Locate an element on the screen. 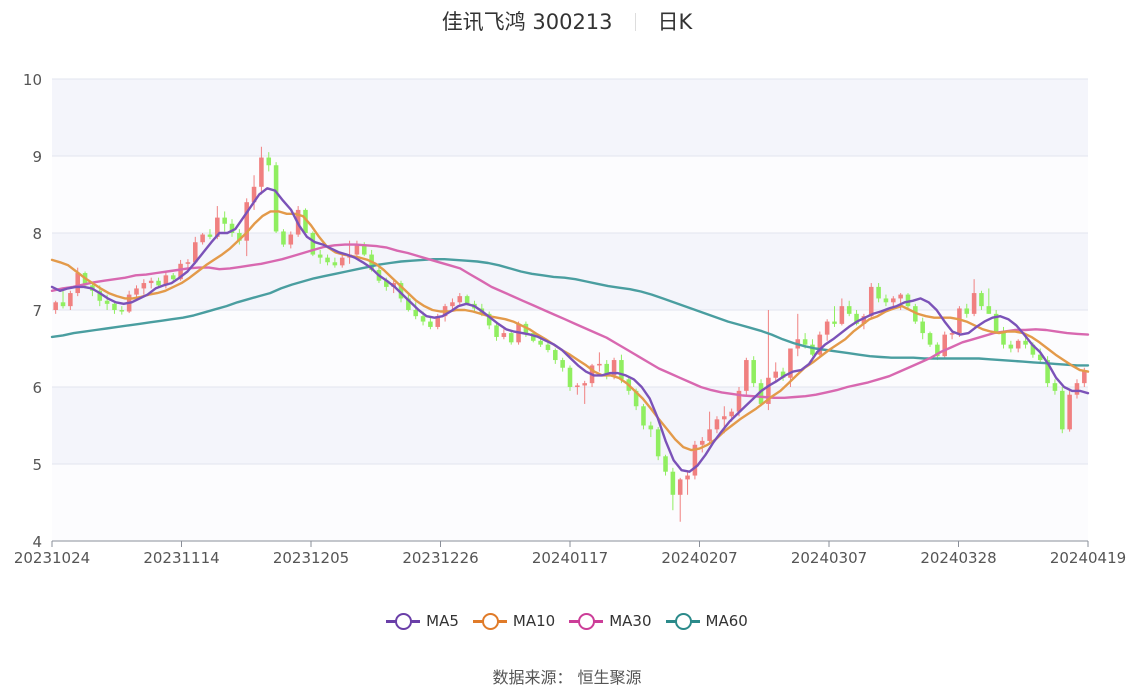  legend-item-ma60: MA60 is located at coordinates (706, 621).